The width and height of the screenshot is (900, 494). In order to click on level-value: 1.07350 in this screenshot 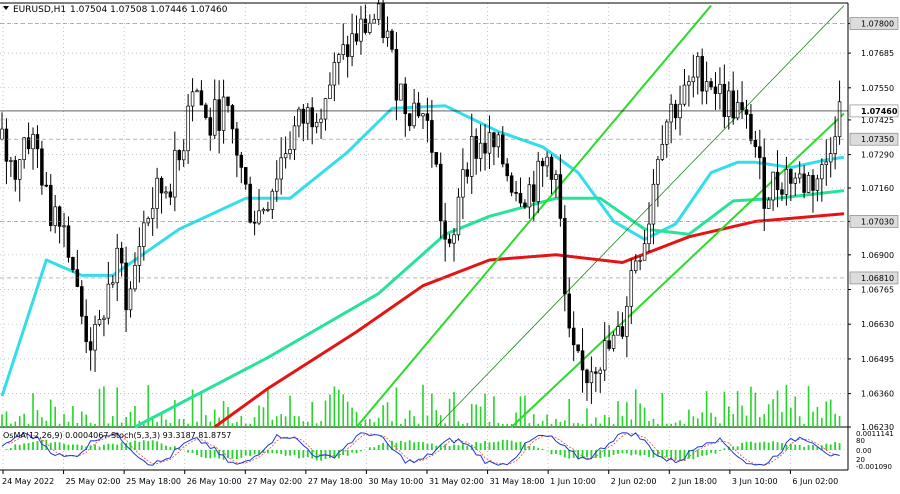, I will do `click(877, 139)`.